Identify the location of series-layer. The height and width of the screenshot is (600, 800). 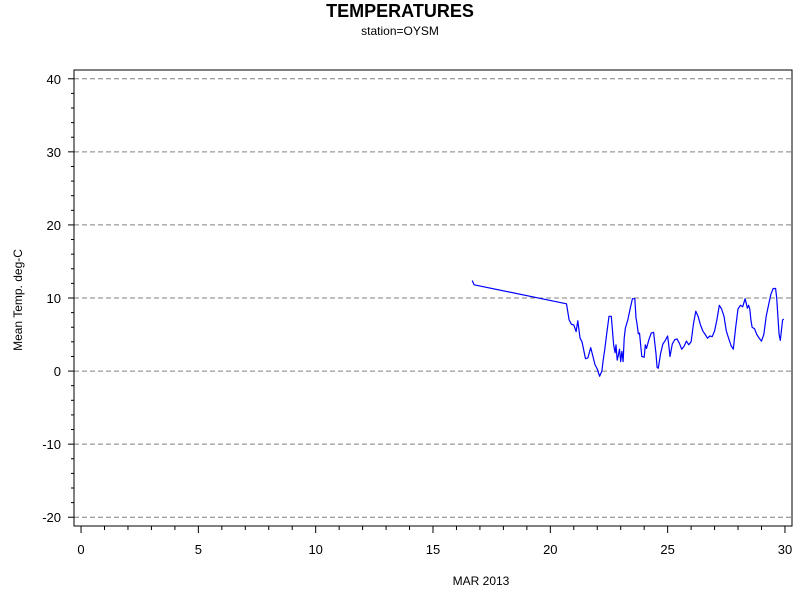
(628, 328).